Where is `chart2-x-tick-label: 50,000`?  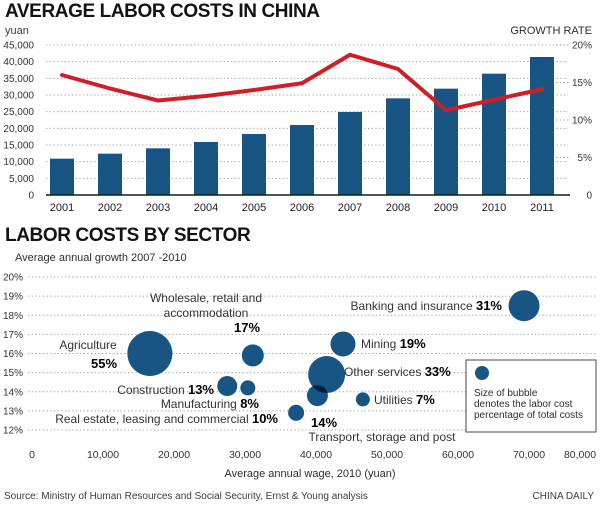
chart2-x-tick-label: 50,000 is located at coordinates (387, 455).